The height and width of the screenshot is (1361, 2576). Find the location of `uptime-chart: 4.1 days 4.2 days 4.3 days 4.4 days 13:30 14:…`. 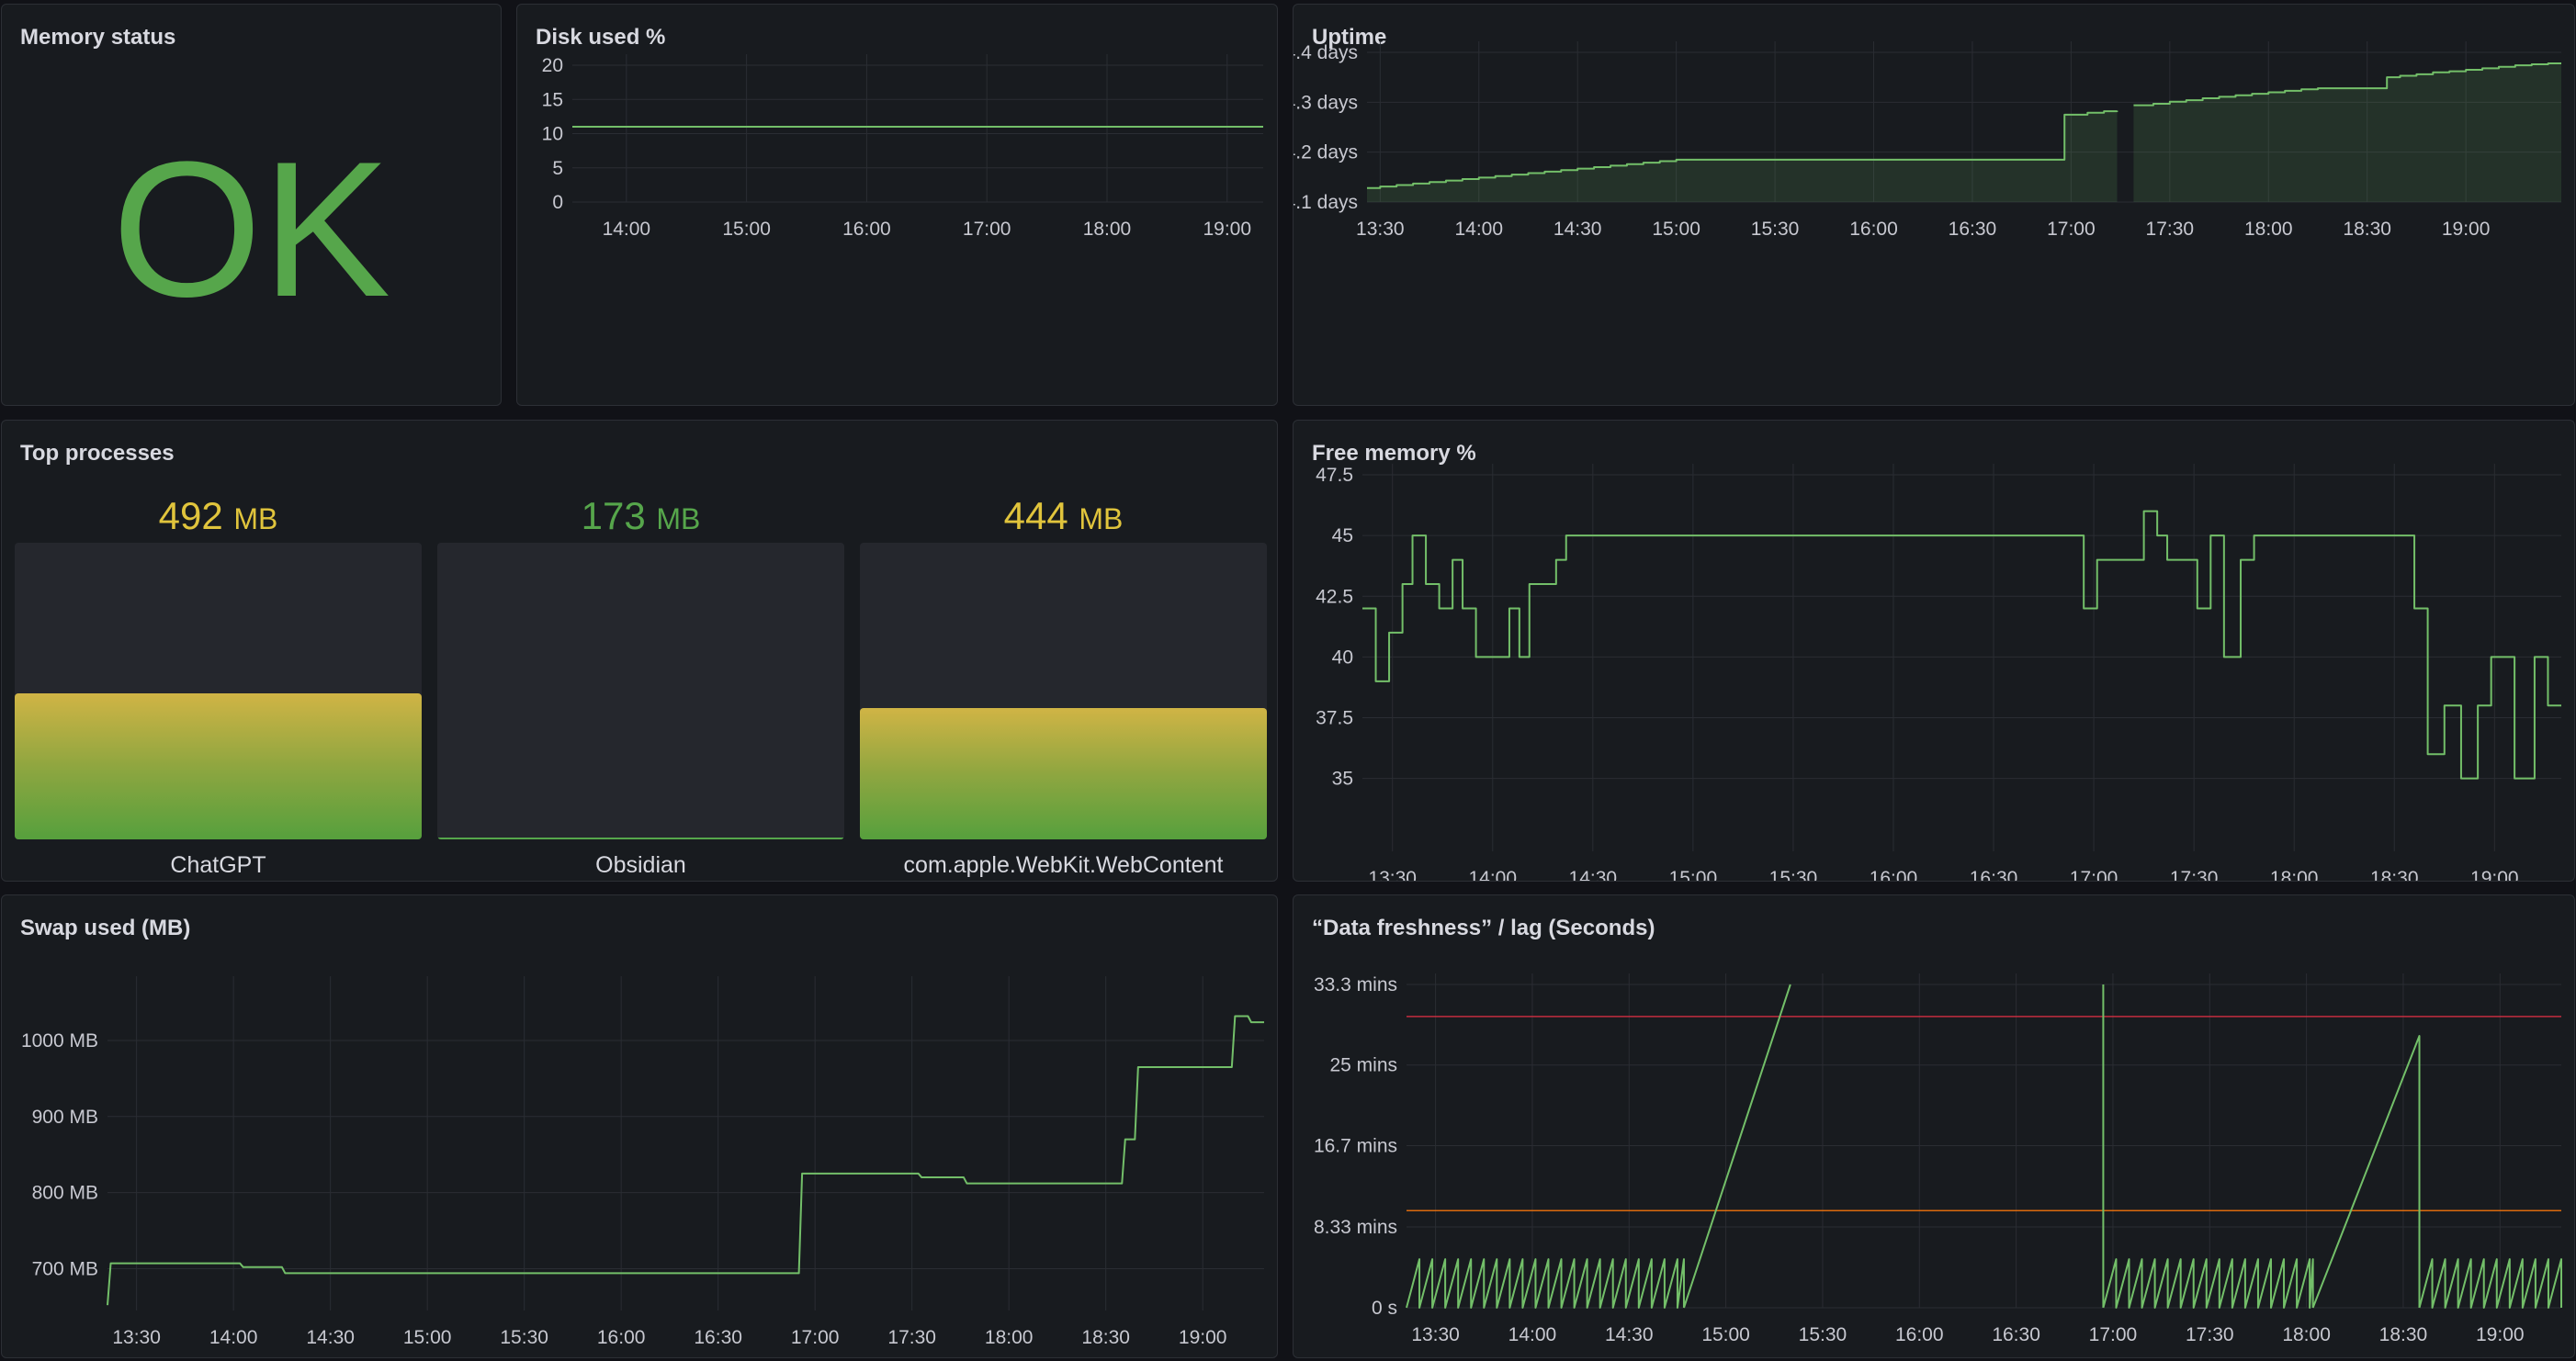

uptime-chart: 4.1 days 4.2 days 4.3 days 4.4 days 13:30 14:… is located at coordinates (1927, 141).